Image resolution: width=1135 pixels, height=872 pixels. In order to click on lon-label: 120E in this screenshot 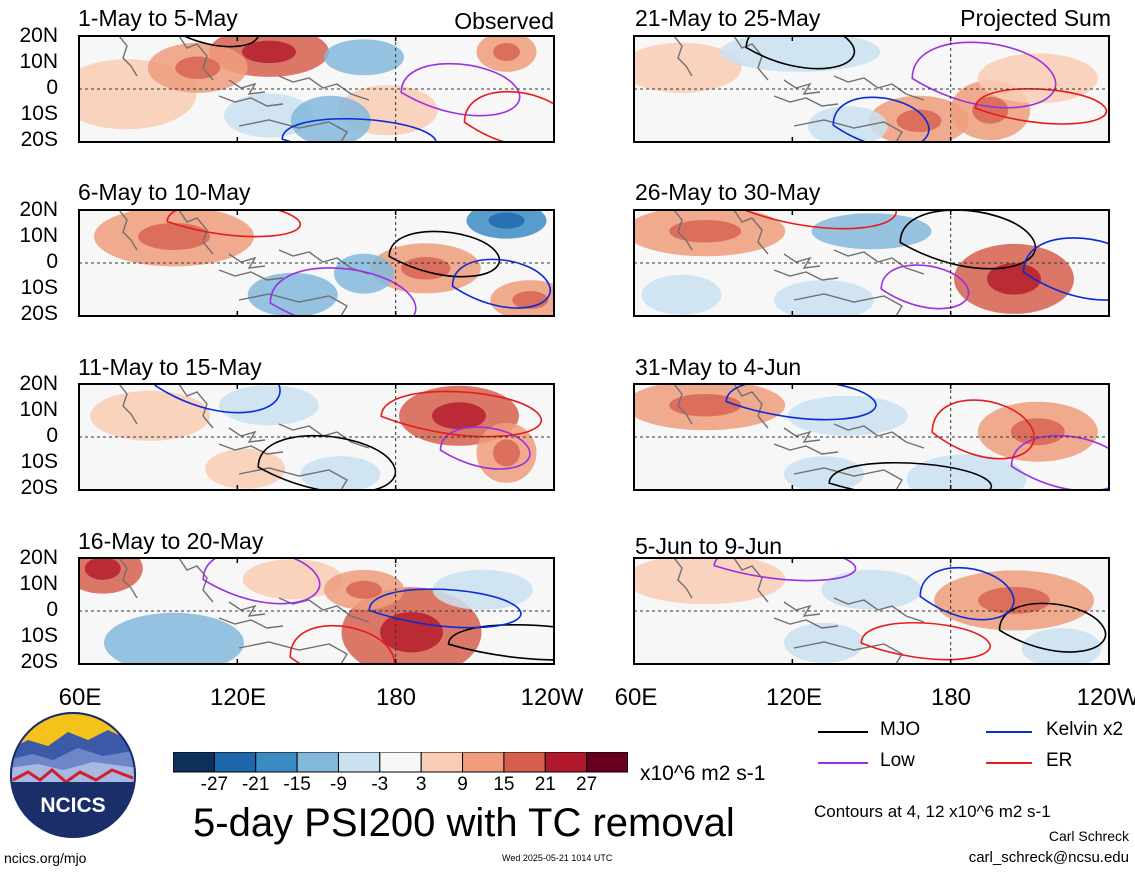, I will do `click(238, 697)`.